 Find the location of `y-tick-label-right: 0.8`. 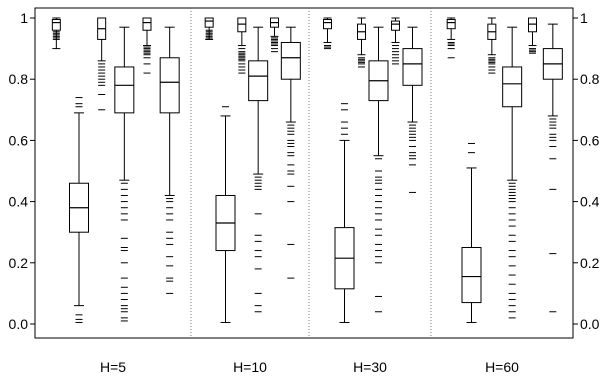

y-tick-label-right: 0.8 is located at coordinates (590, 79).